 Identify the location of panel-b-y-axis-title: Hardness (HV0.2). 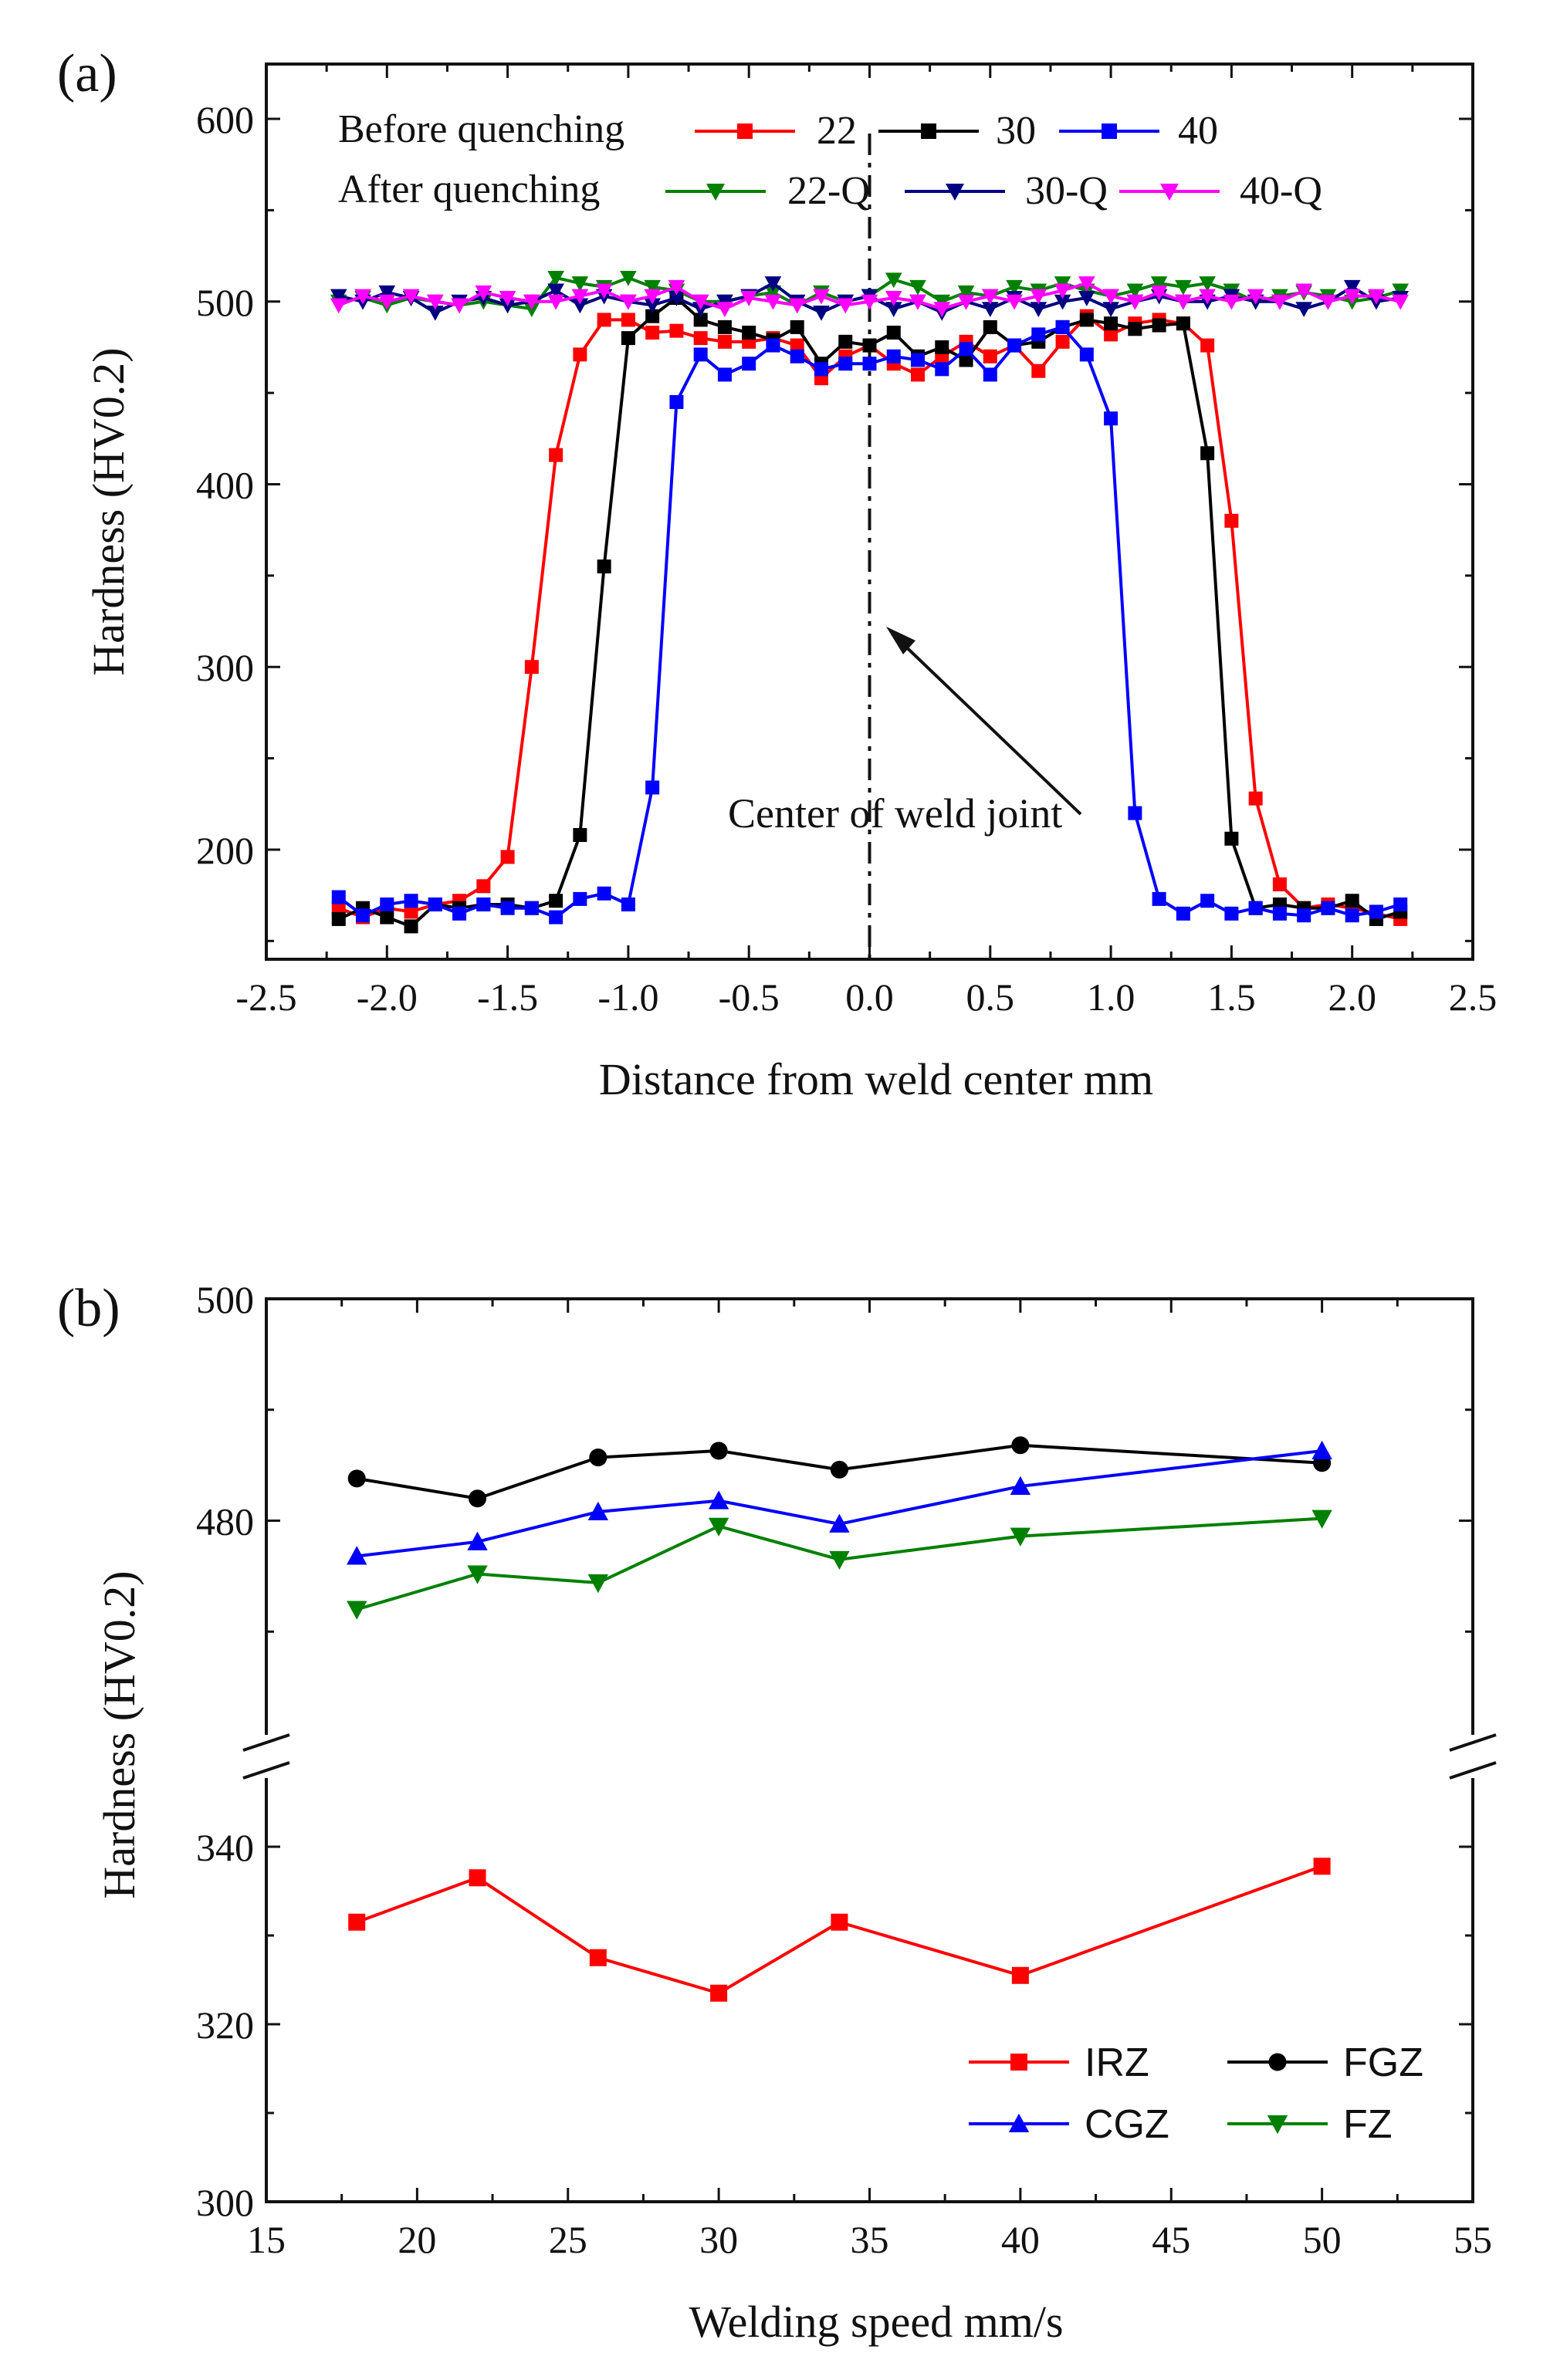
(119, 1734).